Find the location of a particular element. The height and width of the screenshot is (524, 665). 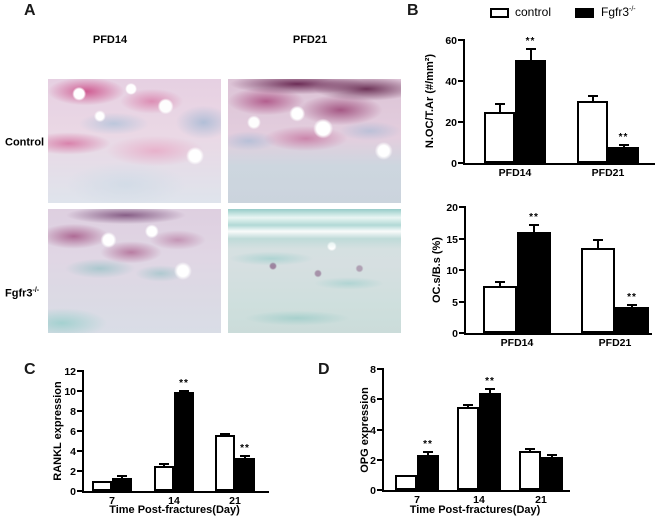

legend-label-fgfr3: Fgfr3-/- is located at coordinates (618, 12).